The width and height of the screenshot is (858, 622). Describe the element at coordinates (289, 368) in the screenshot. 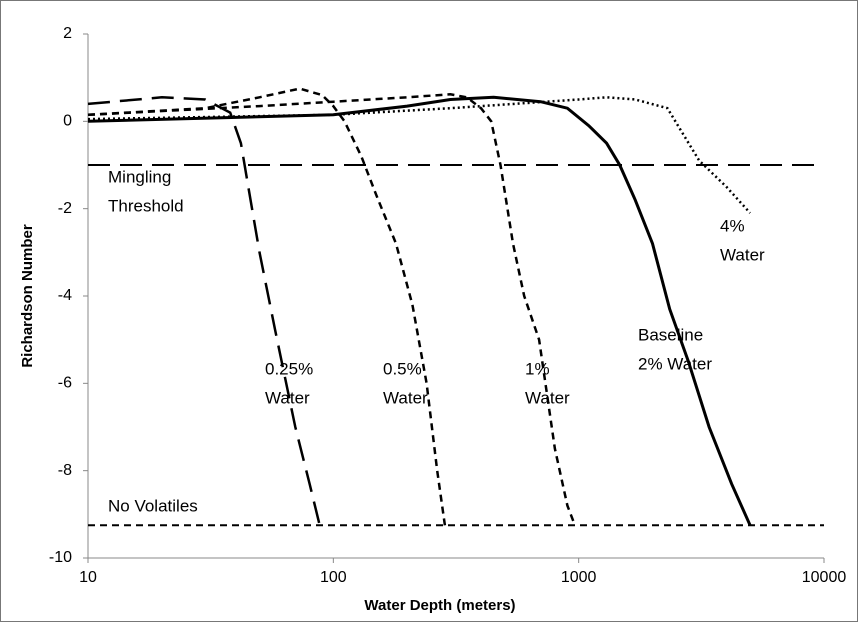

I see `annotation: 0.25%` at that location.